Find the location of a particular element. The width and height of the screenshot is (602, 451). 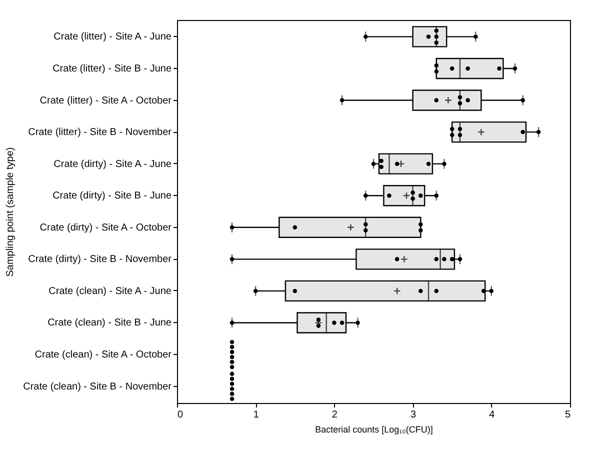

x-tick-label: 4 is located at coordinates (492, 415).